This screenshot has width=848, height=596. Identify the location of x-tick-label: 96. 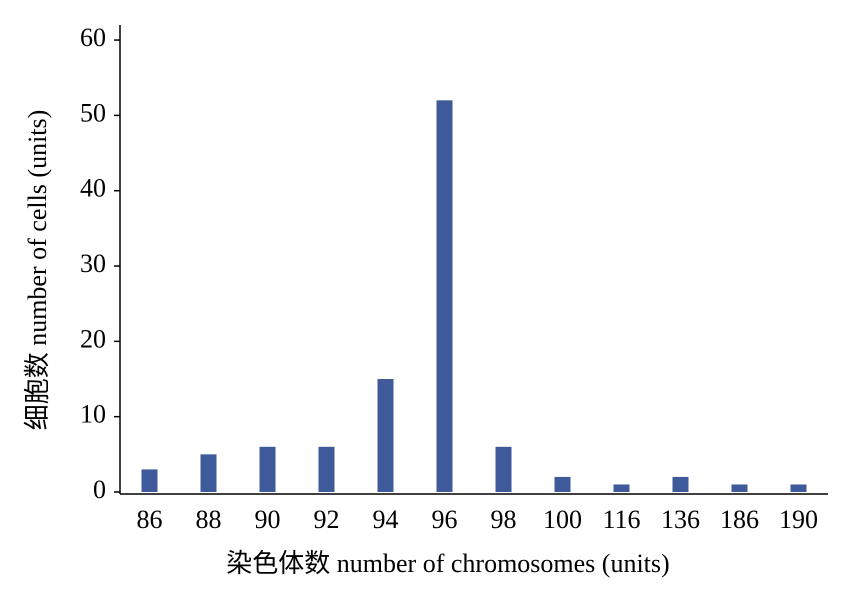
(445, 519).